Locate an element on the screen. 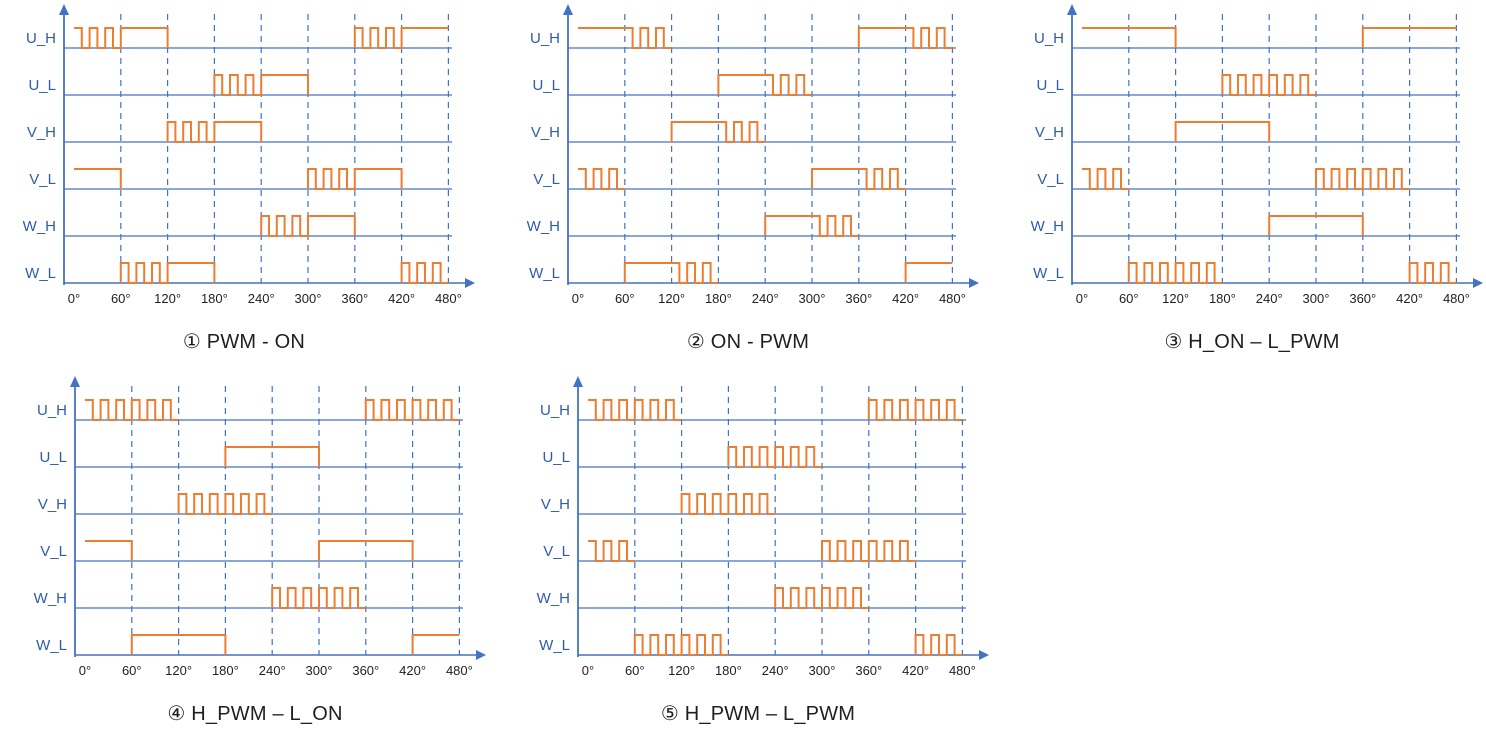  caption-on-pwm: ② ON - PWM is located at coordinates (748, 342).